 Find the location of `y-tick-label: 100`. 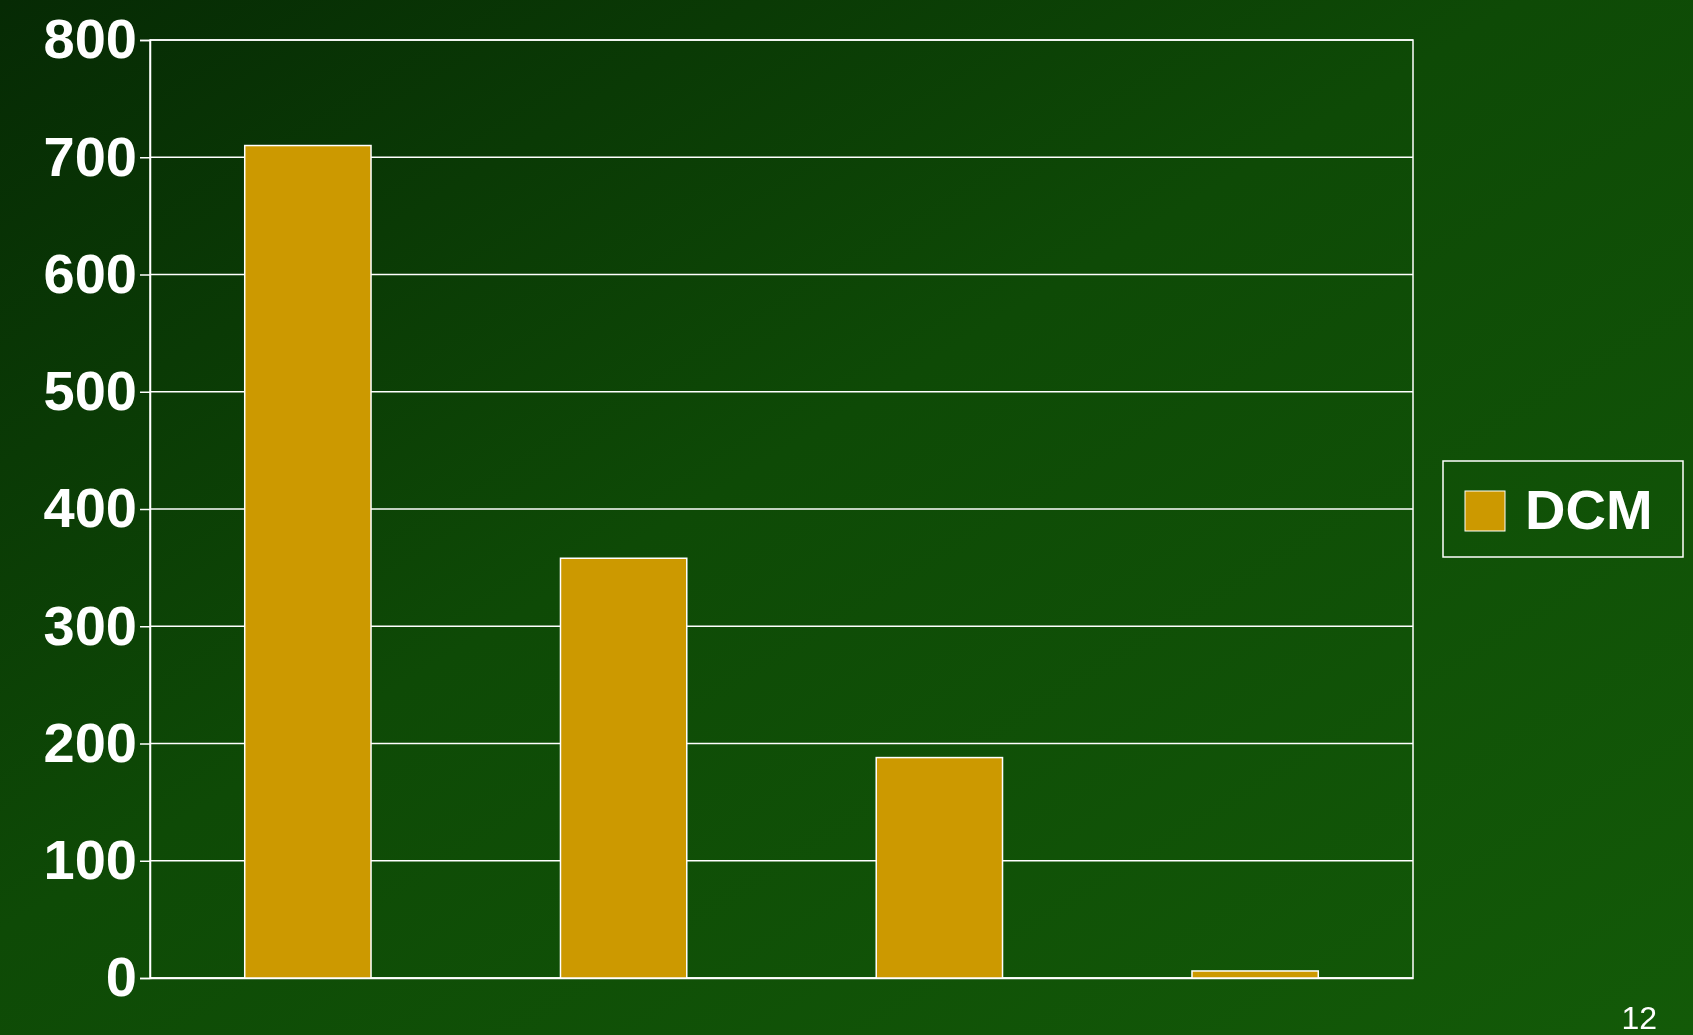

y-tick-label: 100 is located at coordinates (90, 860).